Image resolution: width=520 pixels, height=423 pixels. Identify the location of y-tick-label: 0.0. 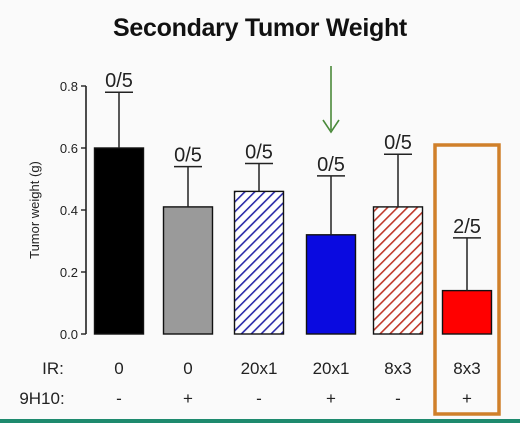
(69, 334).